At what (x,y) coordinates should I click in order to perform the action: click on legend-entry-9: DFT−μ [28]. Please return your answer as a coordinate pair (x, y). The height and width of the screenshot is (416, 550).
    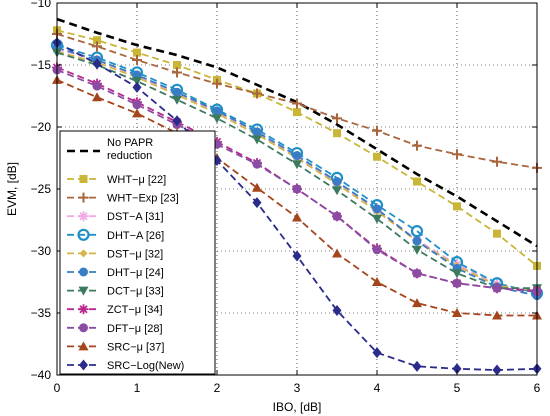
    Looking at the image, I should click on (115, 329).